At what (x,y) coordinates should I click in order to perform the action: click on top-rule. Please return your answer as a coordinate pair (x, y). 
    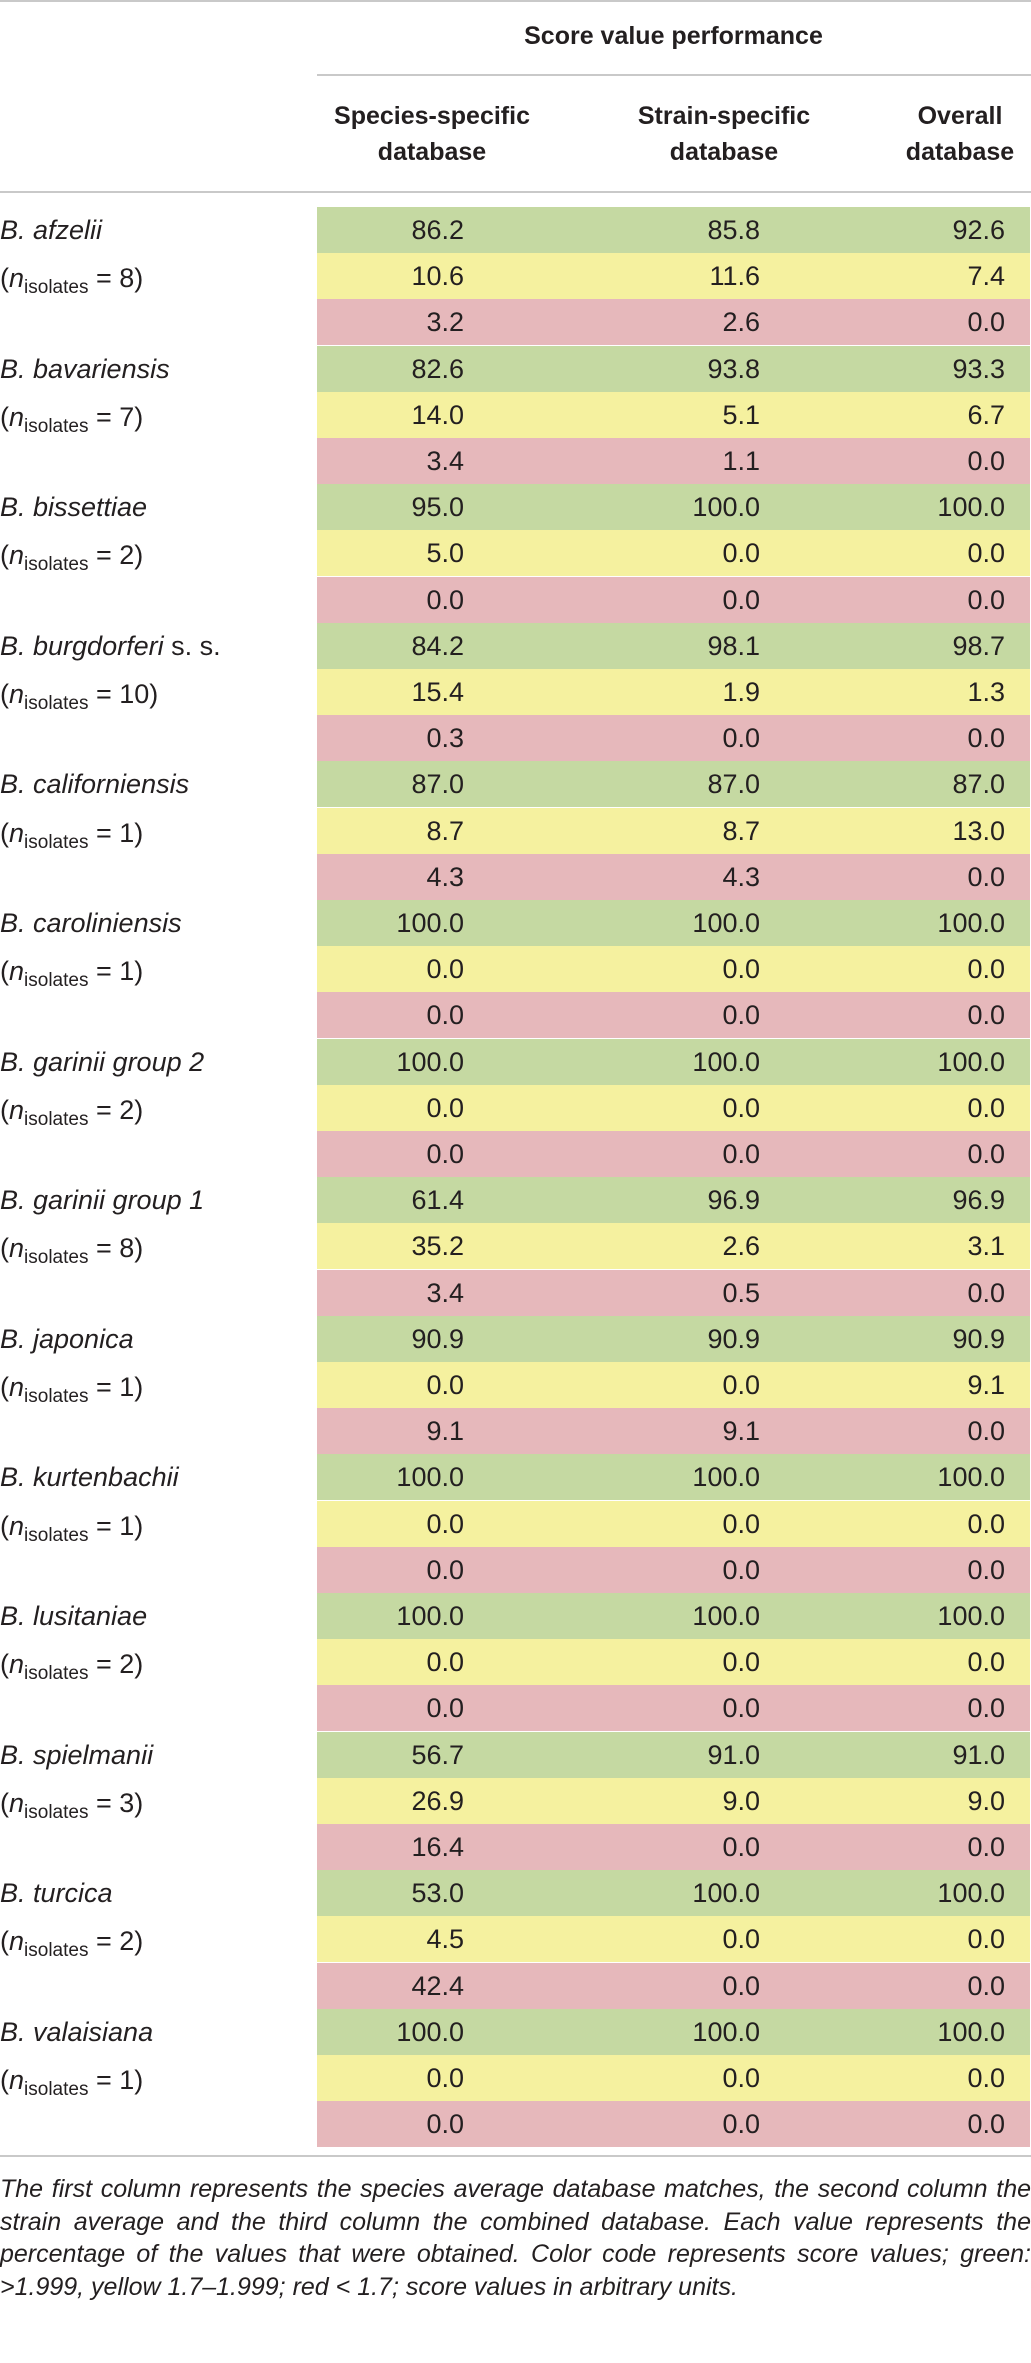
    Looking at the image, I should click on (515, 1).